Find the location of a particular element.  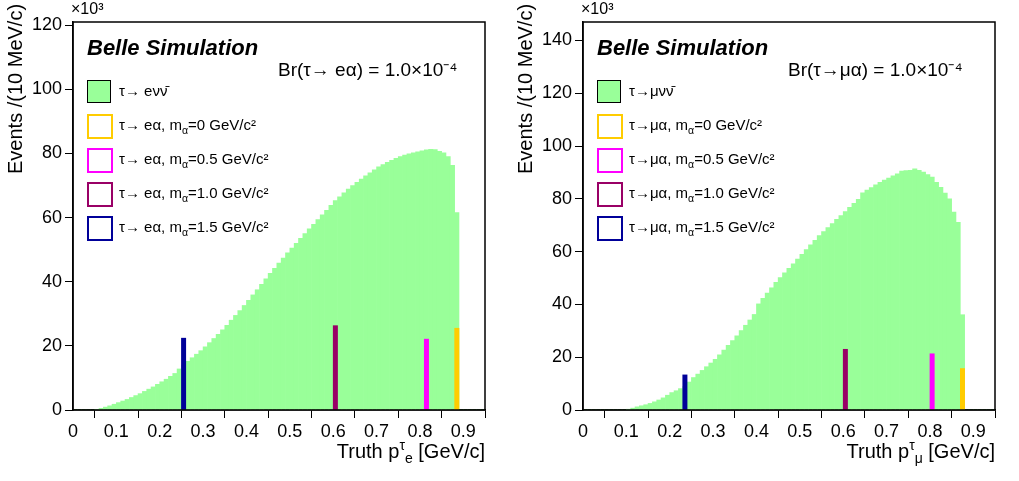

legend-label: τ→ eα, m$_{α}$=0.5 GeV/c² is located at coordinates (194, 160).